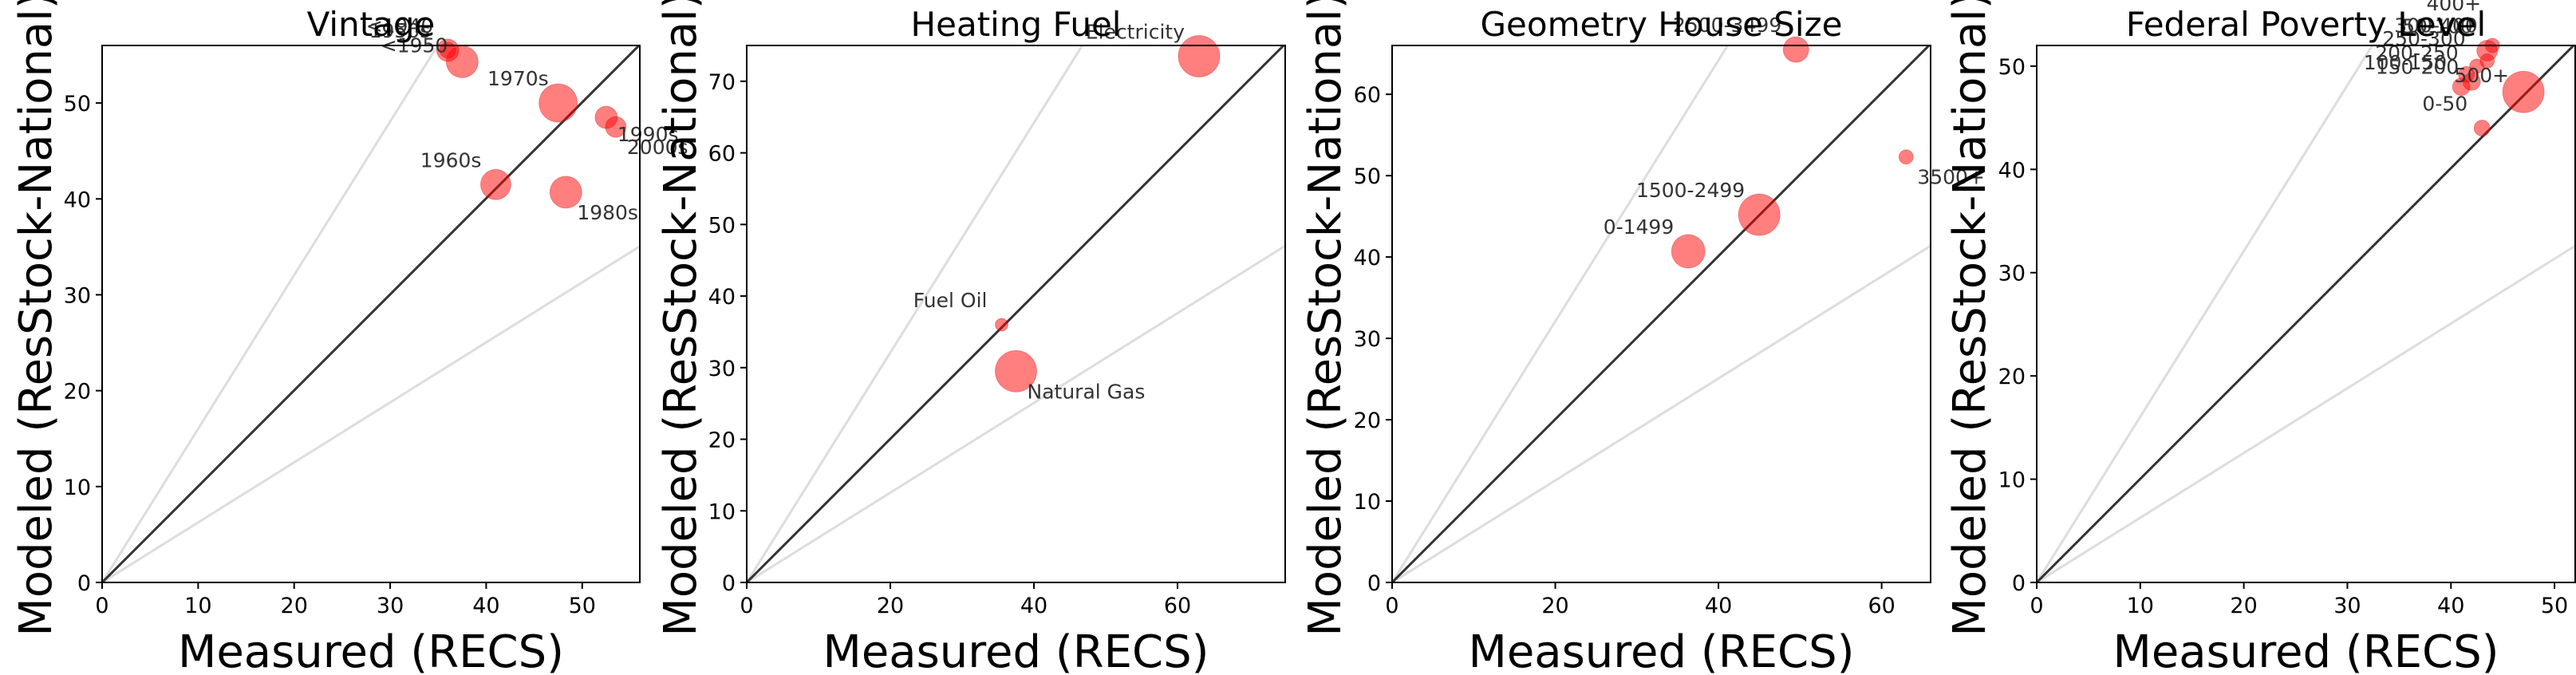 The height and width of the screenshot is (675, 2576). I want to click on chart-title: Geometry House Size, so click(1662, 24).